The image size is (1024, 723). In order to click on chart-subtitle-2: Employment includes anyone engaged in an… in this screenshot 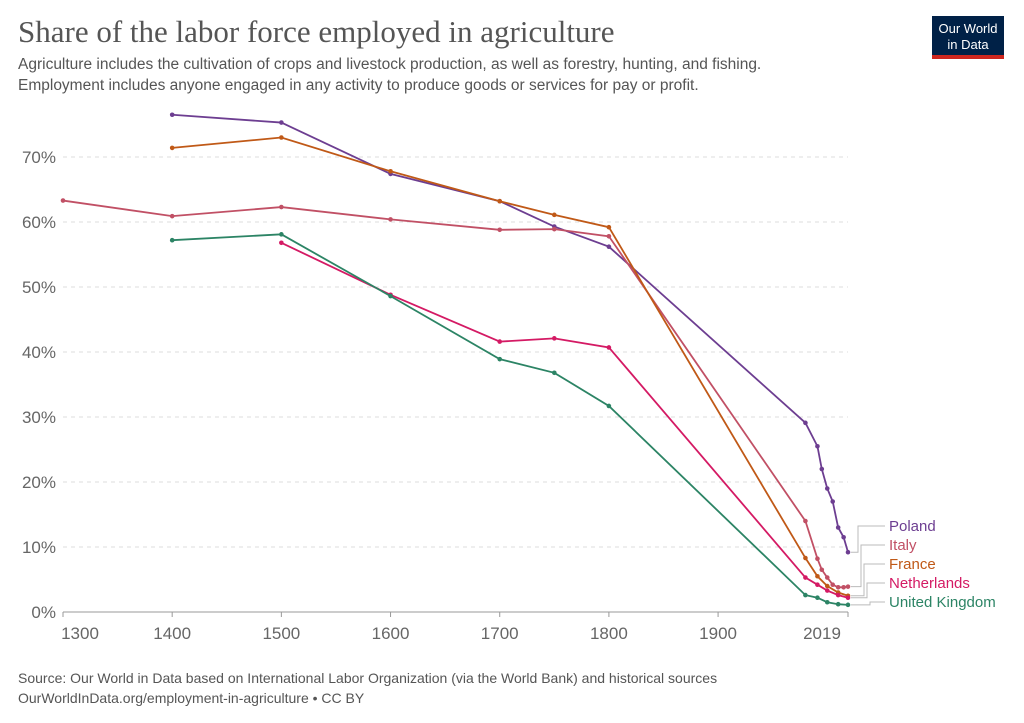, I will do `click(358, 85)`.